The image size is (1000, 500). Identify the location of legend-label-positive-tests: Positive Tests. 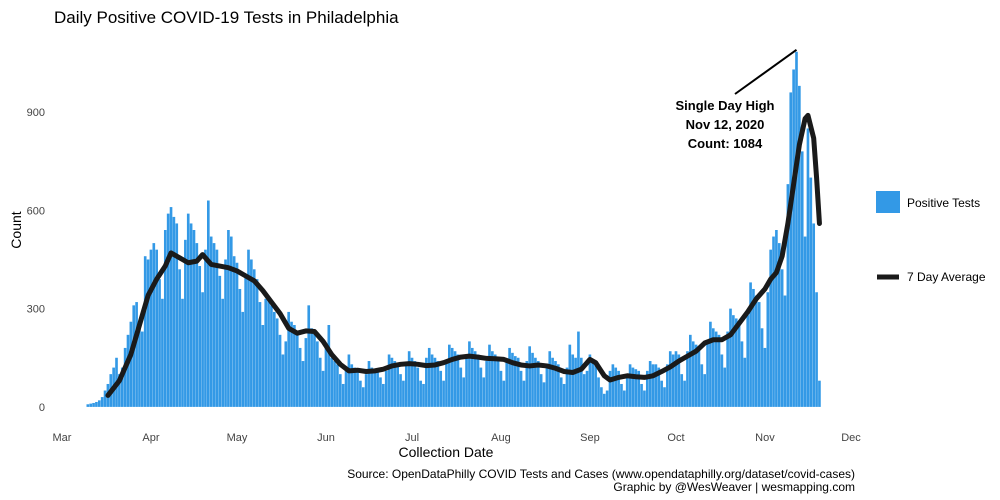
(943, 203).